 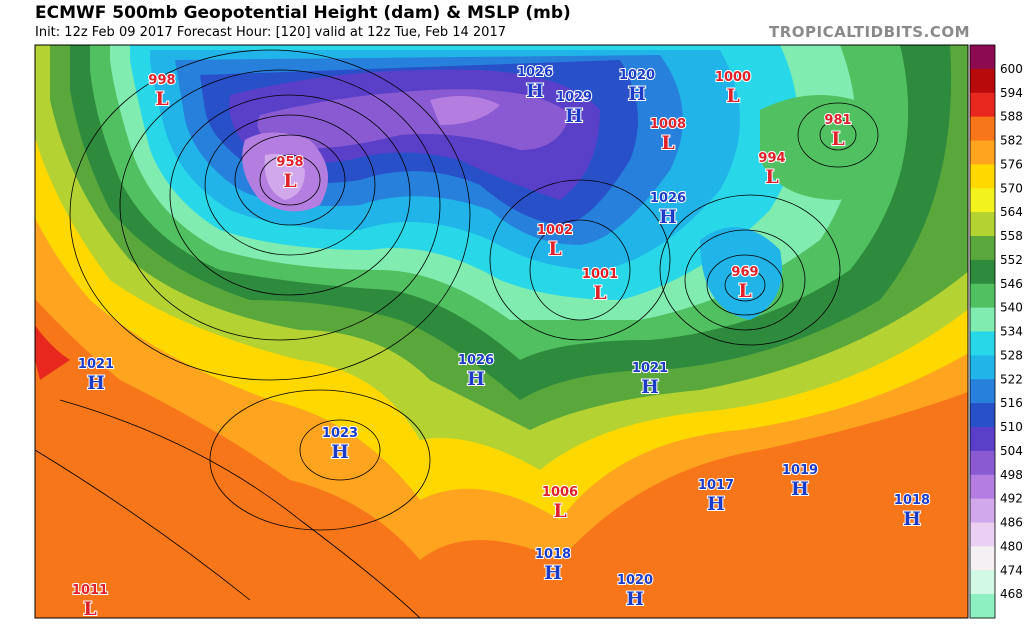 I want to click on colorbar-label: 468, so click(x=1011, y=594).